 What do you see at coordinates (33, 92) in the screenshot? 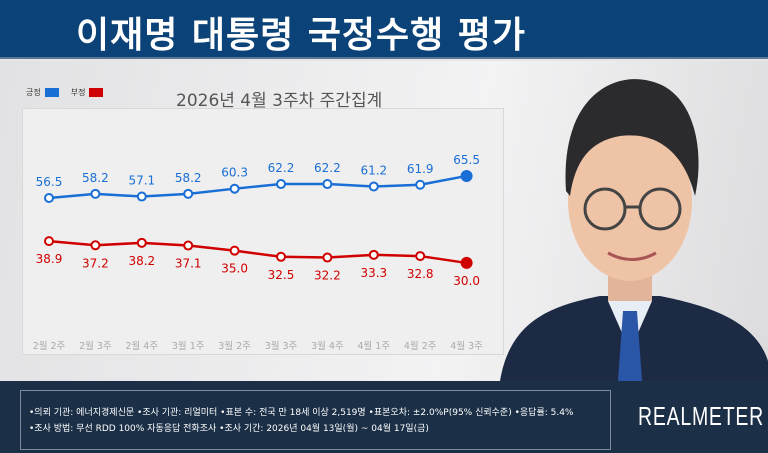
I see `legend-label-positive: 긍정` at bounding box center [33, 92].